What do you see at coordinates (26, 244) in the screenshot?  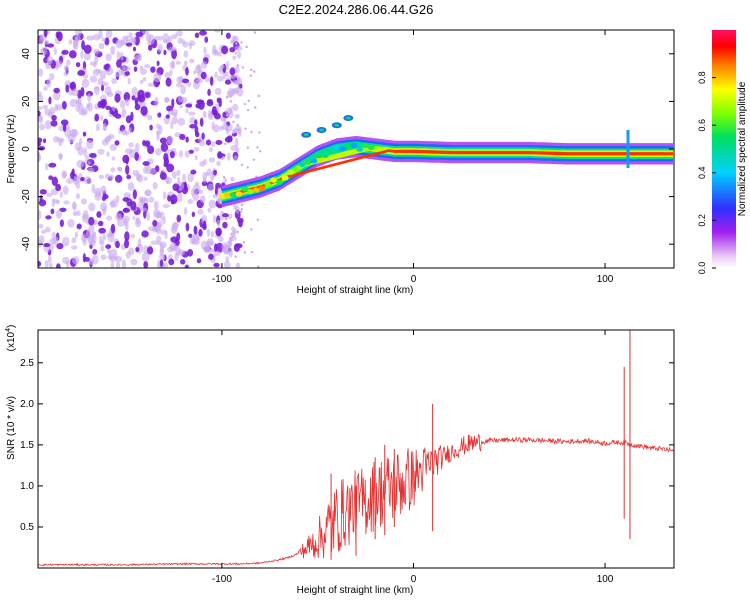 I see `y-tick-label: -40` at bounding box center [26, 244].